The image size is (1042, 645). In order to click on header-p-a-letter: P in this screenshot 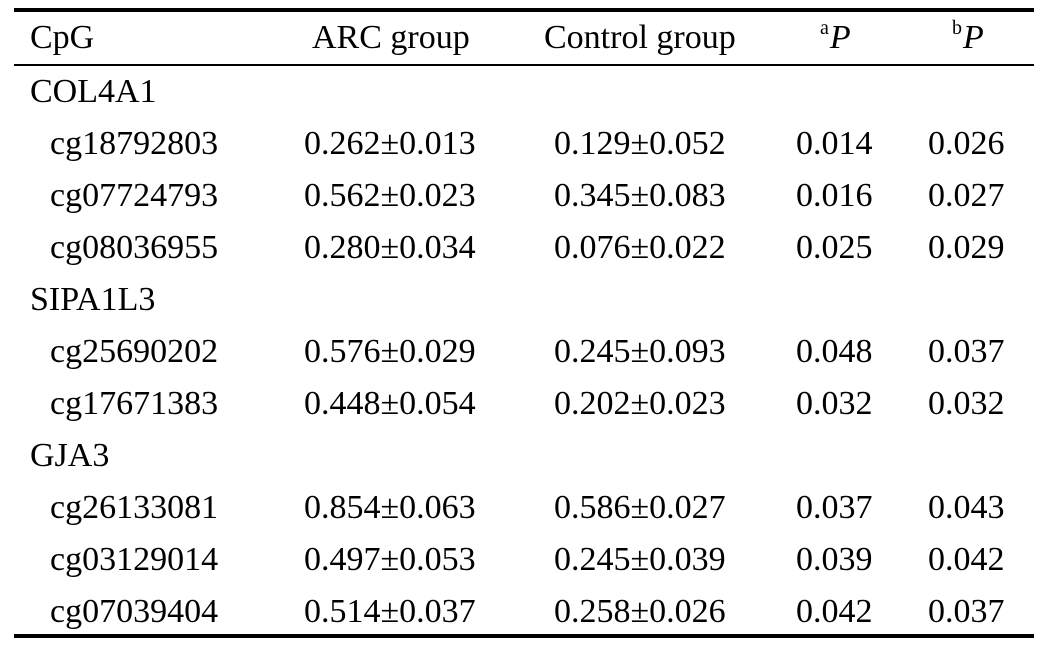, I will do `click(840, 37)`.